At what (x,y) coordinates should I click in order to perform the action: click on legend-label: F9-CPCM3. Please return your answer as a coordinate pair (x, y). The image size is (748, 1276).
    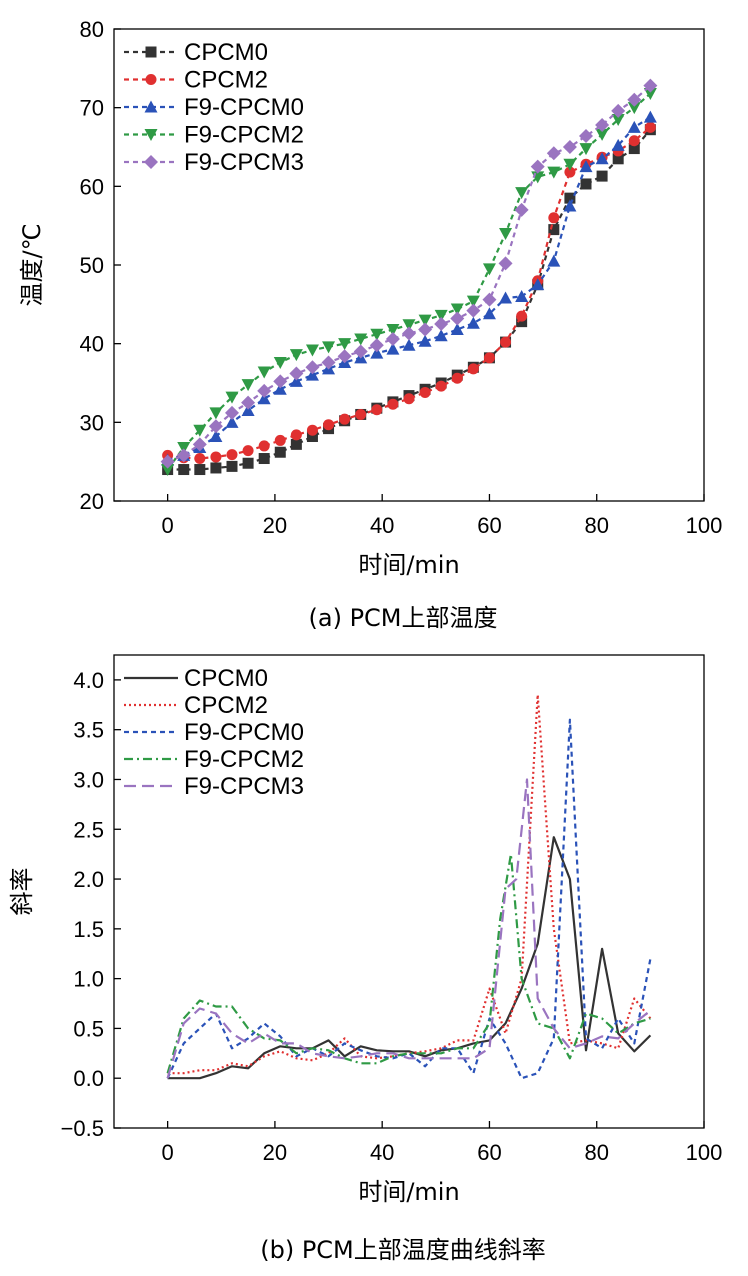
    Looking at the image, I should click on (244, 162).